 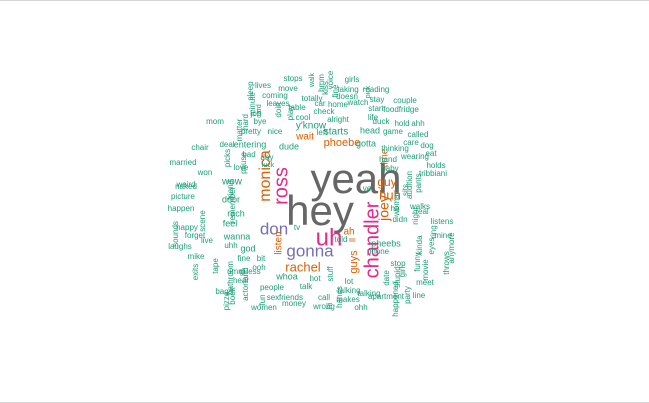 What do you see at coordinates (252, 103) in the screenshot?
I see `word-minute: minute` at bounding box center [252, 103].